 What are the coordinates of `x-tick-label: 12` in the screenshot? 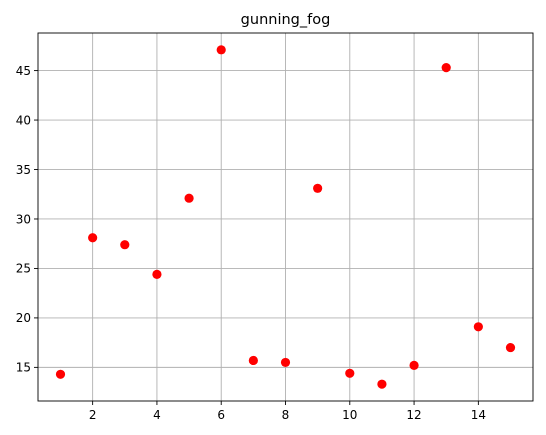 It's located at (413, 415).